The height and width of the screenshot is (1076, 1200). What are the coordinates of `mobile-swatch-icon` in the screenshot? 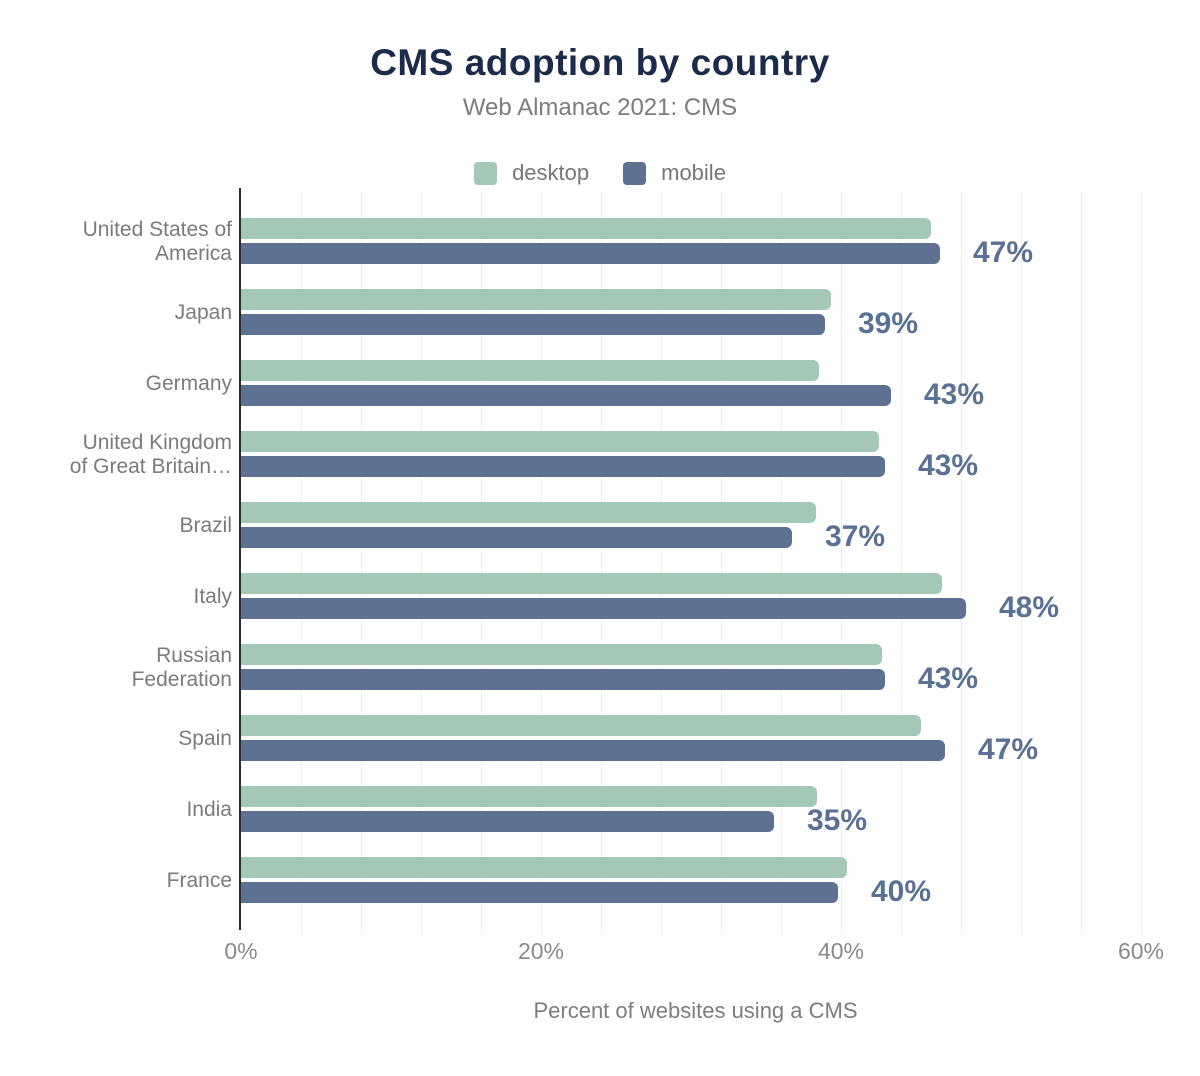 It's located at (635, 173).